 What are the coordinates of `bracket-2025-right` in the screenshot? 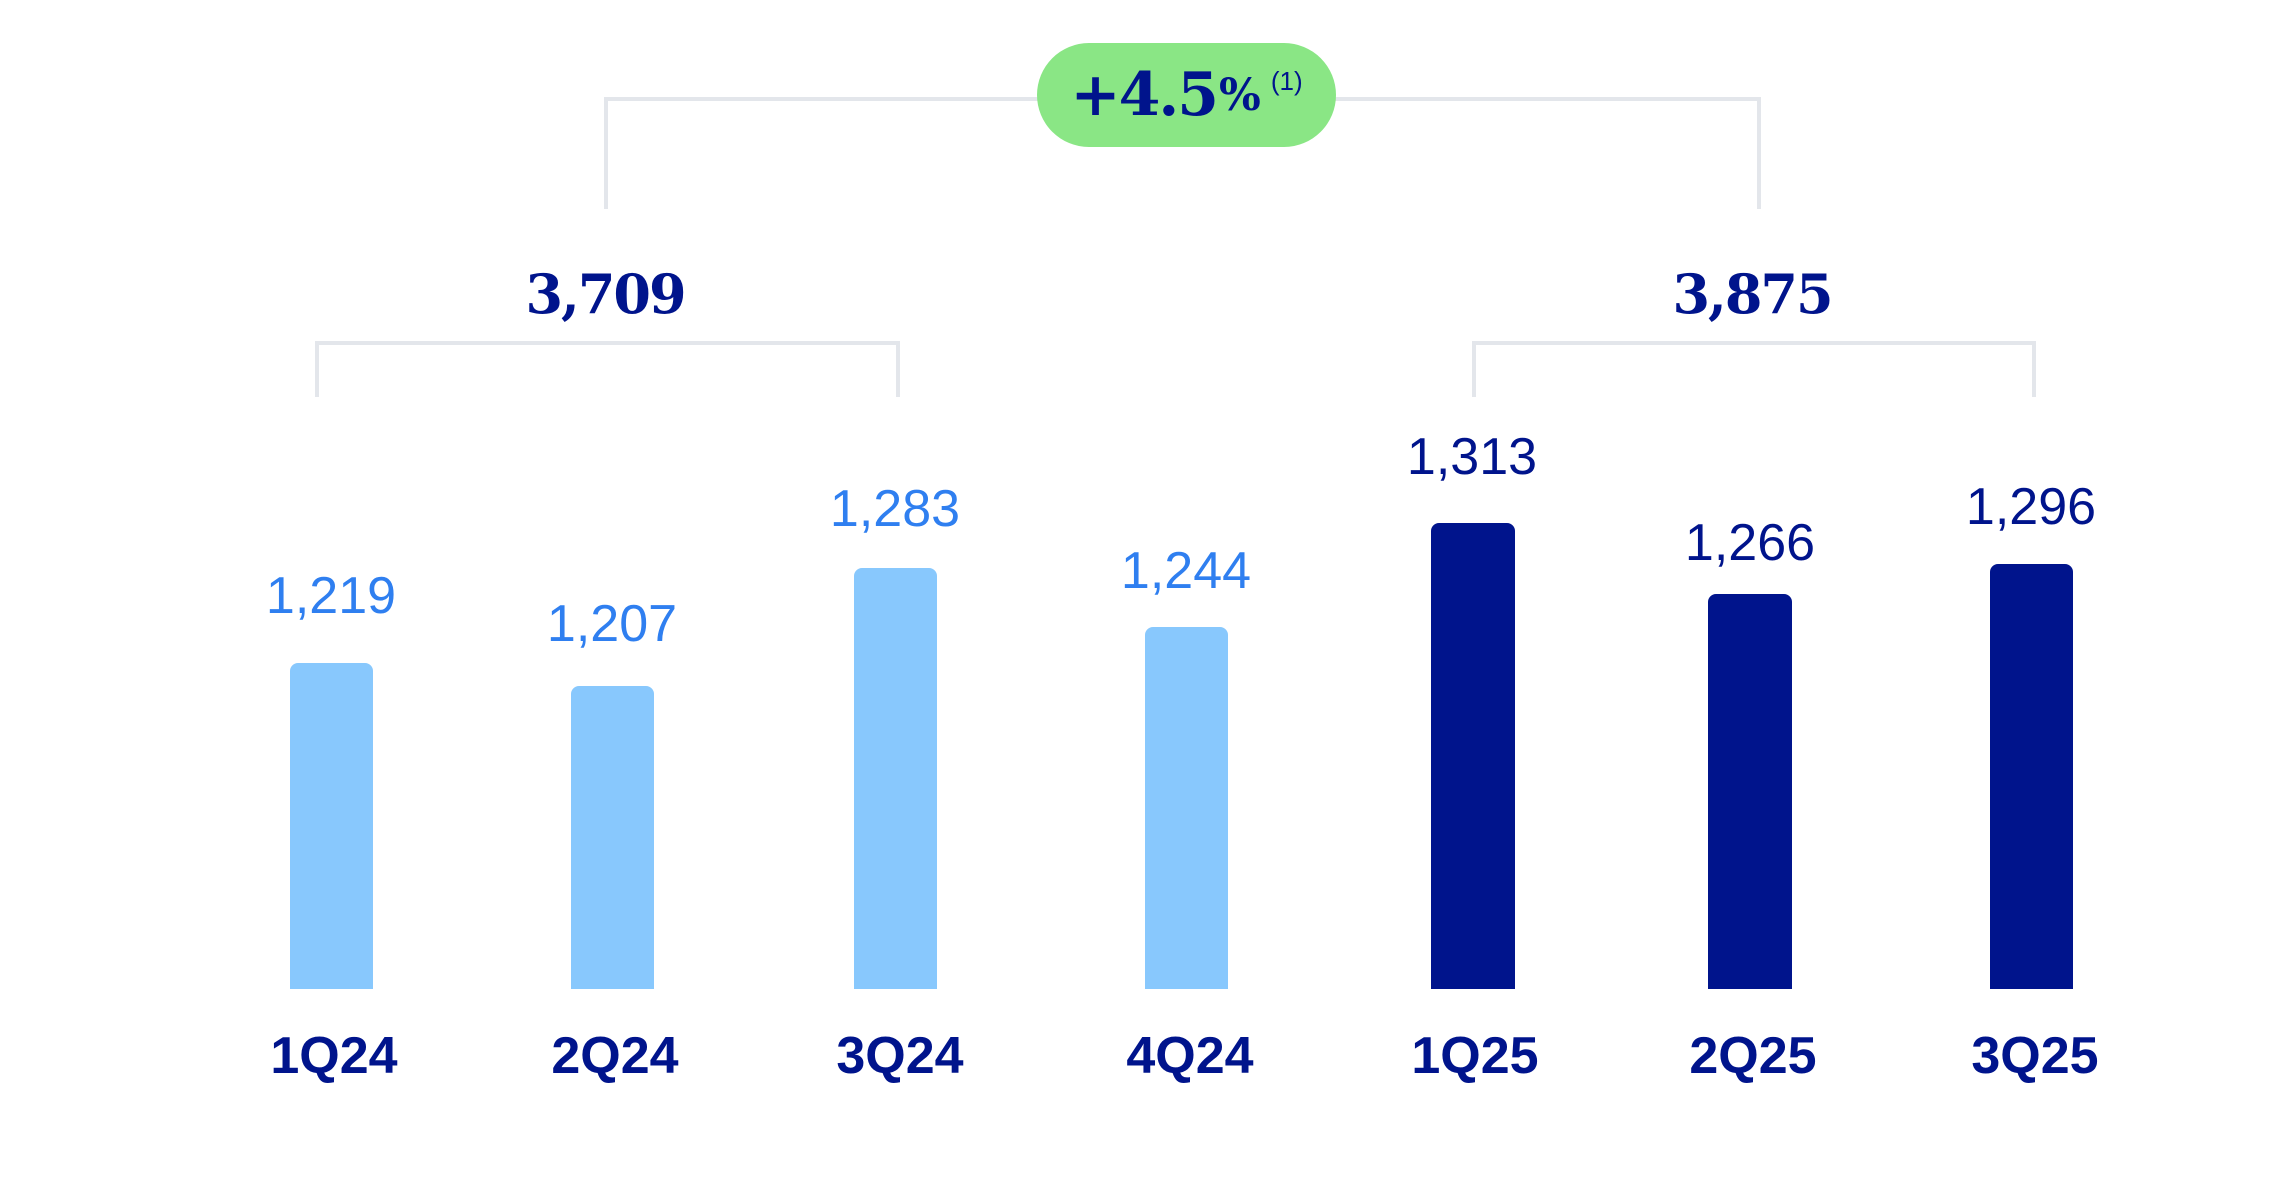 It's located at (2034, 369).